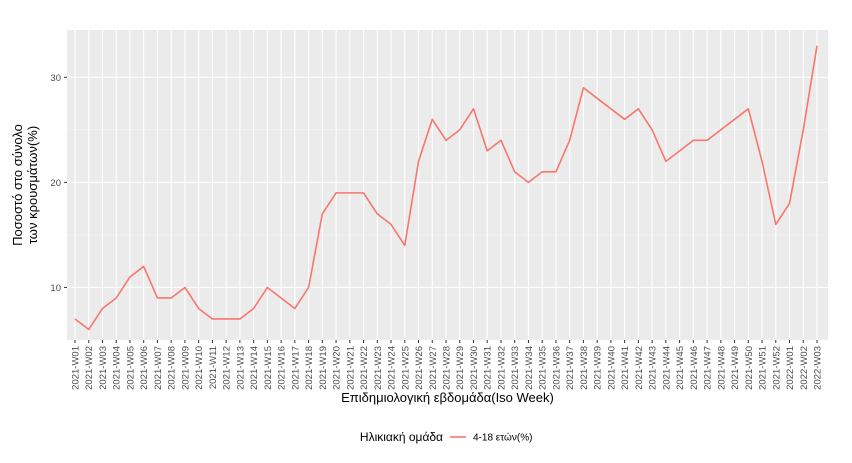  I want to click on x-tick-label: 2021-W34, so click(529, 368).